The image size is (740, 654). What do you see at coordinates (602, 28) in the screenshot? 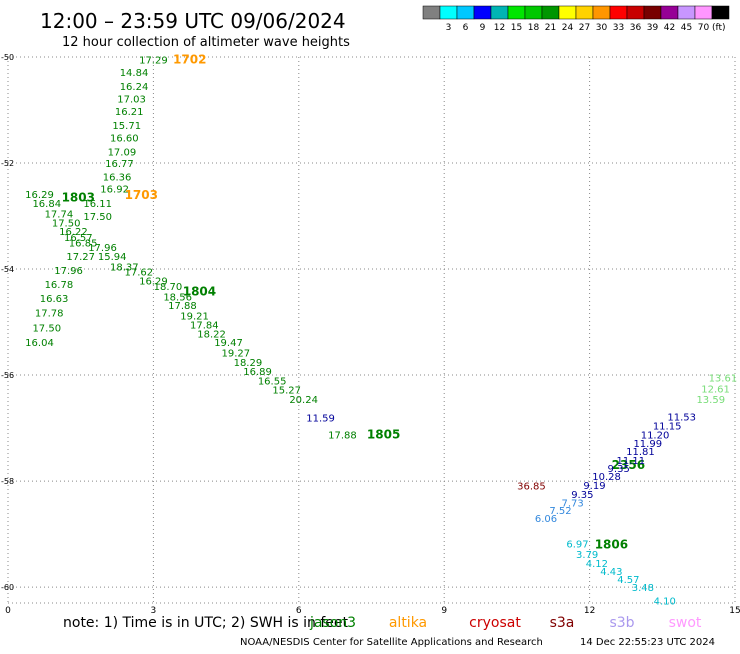
I see `scale-label: 30` at bounding box center [602, 28].